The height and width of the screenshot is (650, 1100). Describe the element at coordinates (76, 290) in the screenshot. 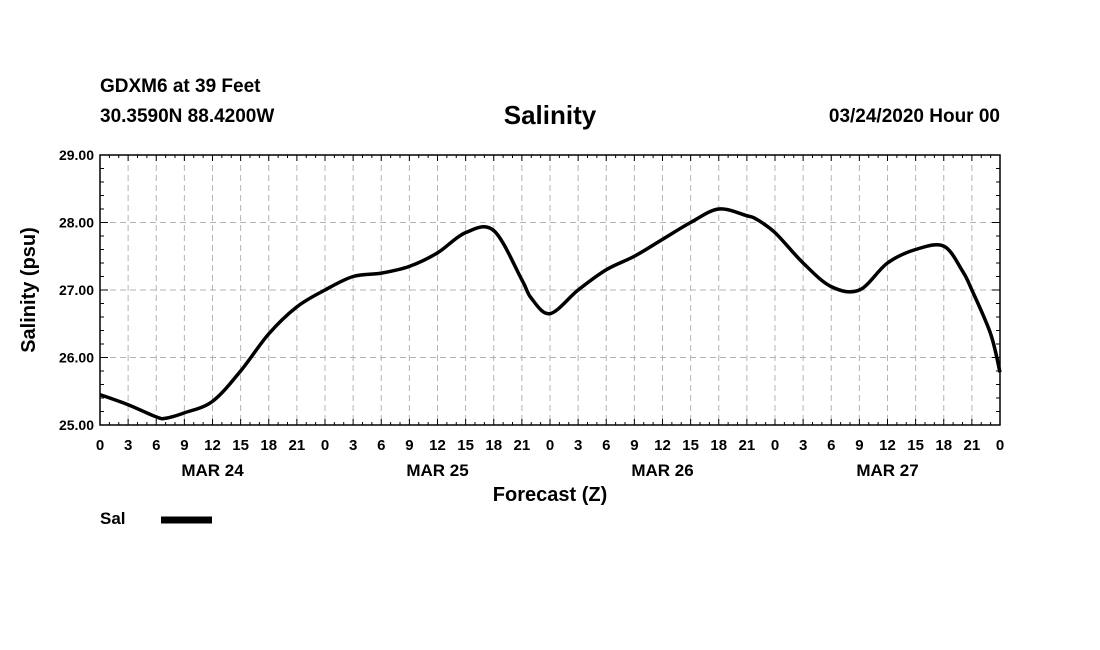

I see `y-tick-label: 27.00` at that location.